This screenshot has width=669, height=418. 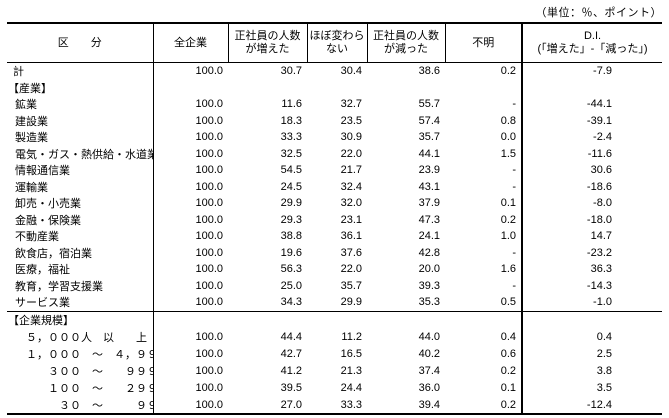 I want to click on di-value-cell: -1.0, so click(x=591, y=302).